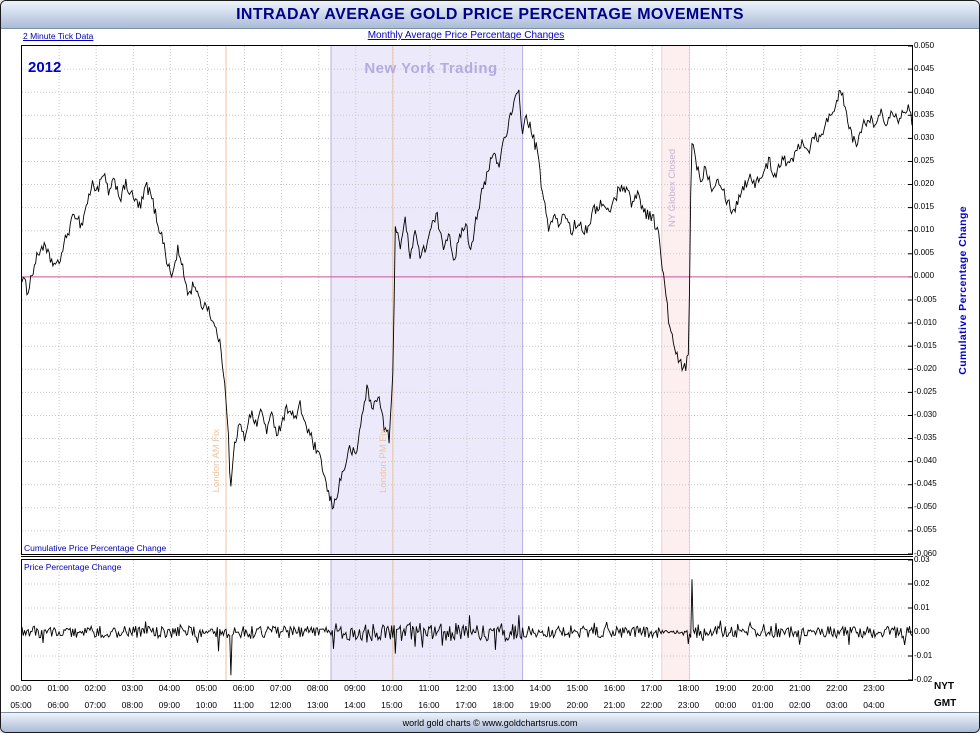 The image size is (980, 733). Describe the element at coordinates (922, 607) in the screenshot. I see `y-axis-label: 0.01` at that location.